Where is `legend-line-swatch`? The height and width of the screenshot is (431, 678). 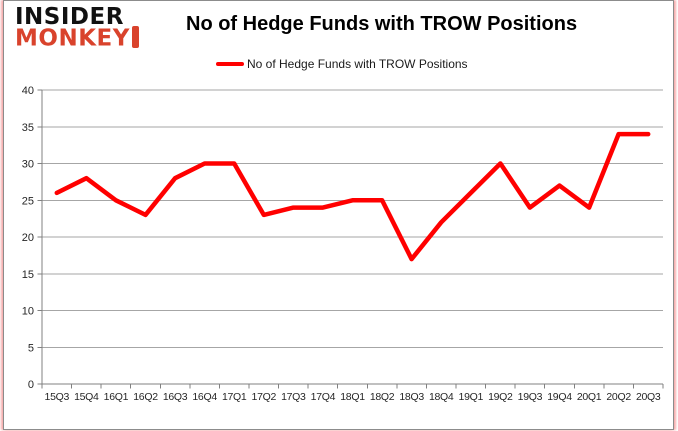
legend-line-swatch is located at coordinates (230, 64).